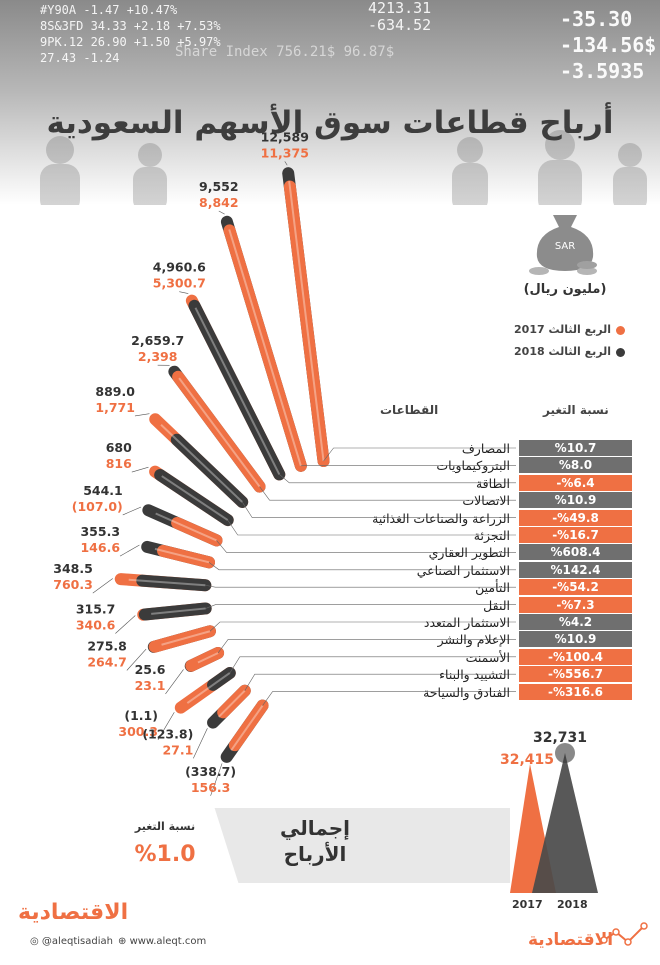 The width and height of the screenshot is (660, 965). What do you see at coordinates (486, 501) in the screenshot?
I see `sector-name: الاتصالات` at bounding box center [486, 501].